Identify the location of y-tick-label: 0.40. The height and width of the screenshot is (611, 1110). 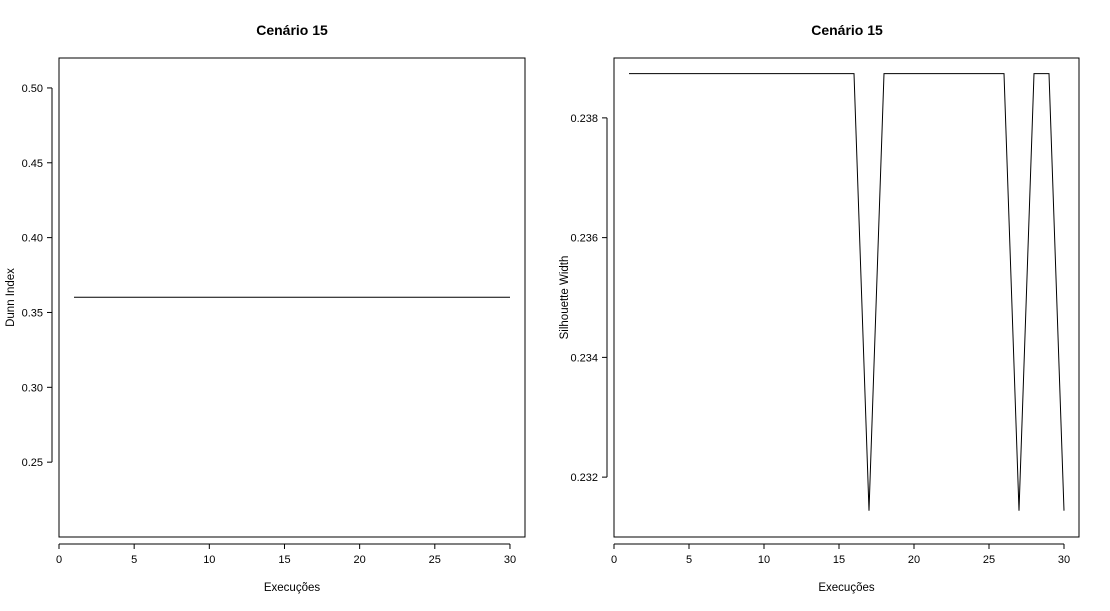
(32, 239).